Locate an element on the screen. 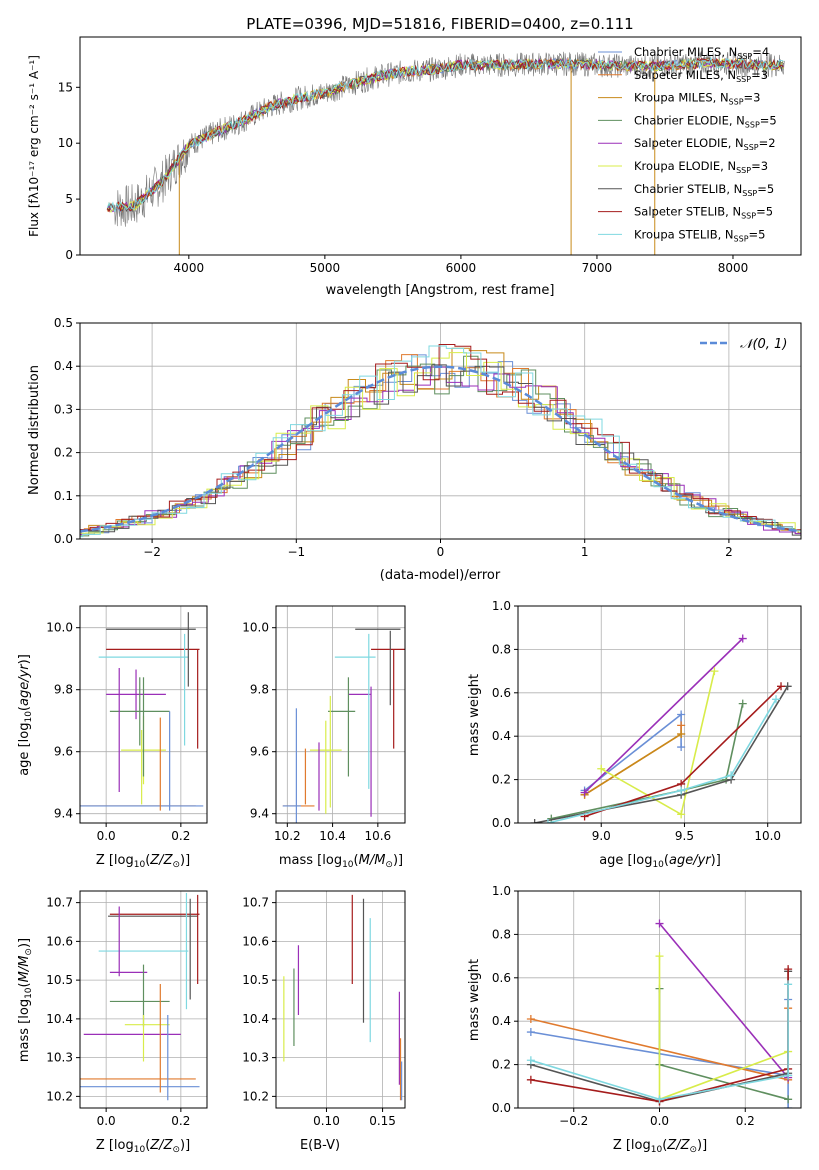 The width and height of the screenshot is (819, 1170). residual-histogram is located at coordinates (440, 441).